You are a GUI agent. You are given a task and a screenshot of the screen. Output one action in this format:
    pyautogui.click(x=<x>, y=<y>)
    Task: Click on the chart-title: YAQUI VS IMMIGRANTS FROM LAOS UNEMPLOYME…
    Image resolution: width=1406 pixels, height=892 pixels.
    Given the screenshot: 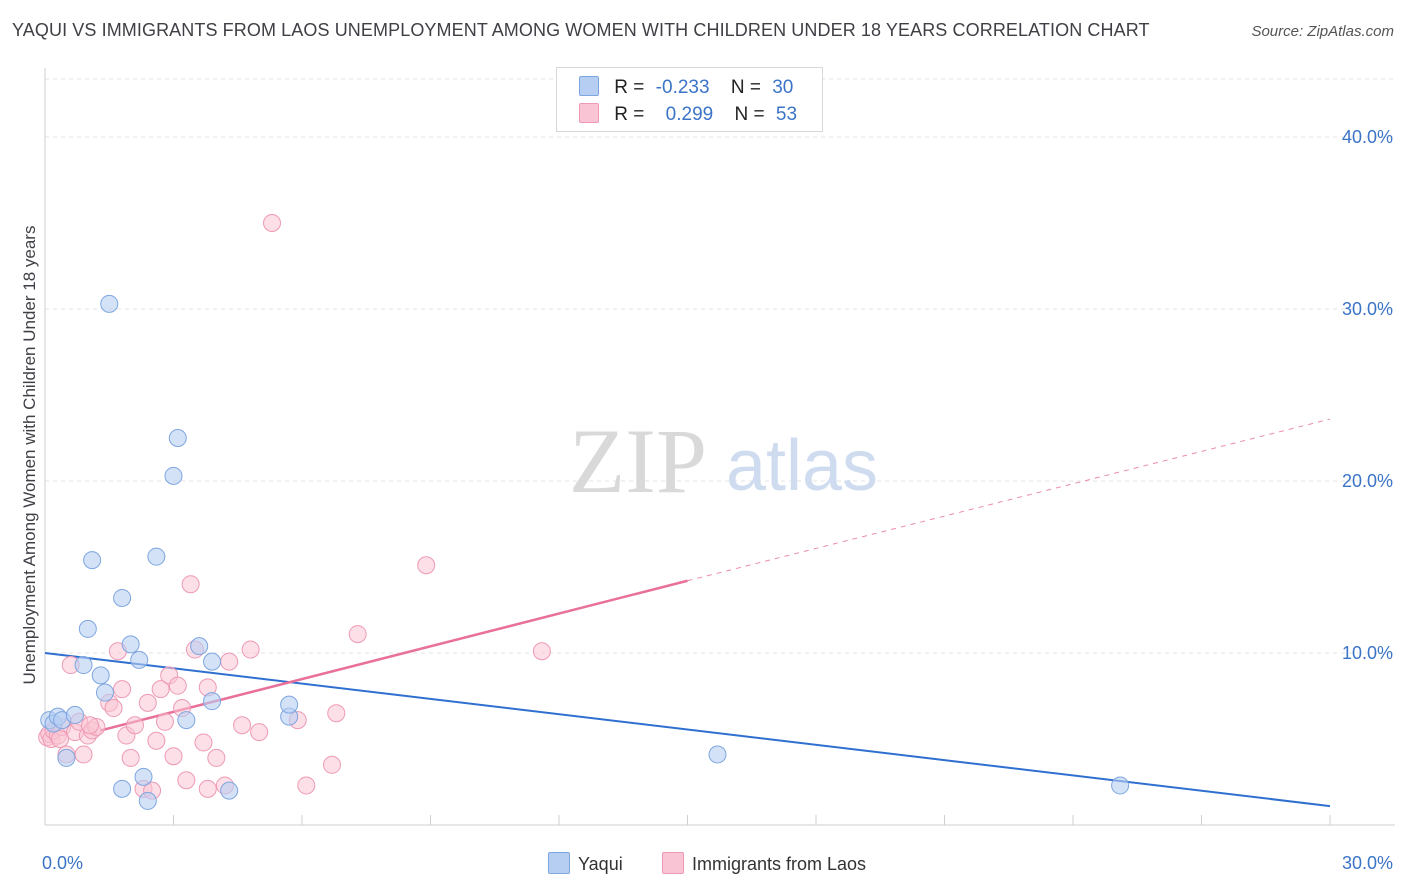 What is the action you would take?
    pyautogui.click(x=581, y=30)
    